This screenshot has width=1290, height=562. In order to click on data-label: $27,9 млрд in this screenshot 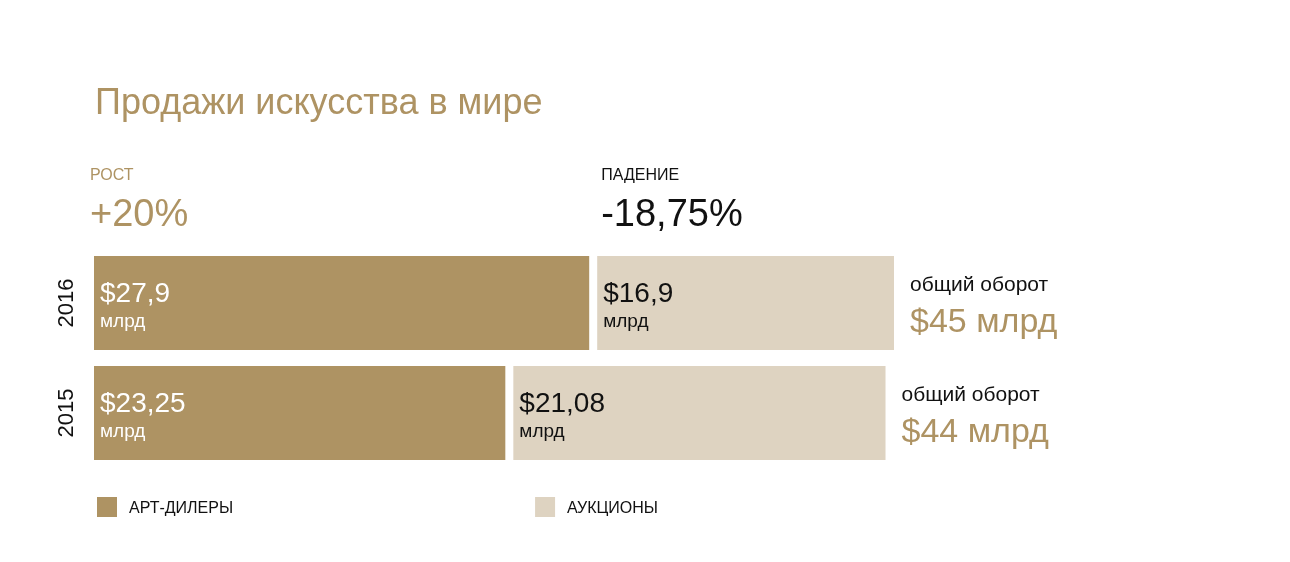, I will do `click(135, 303)`.